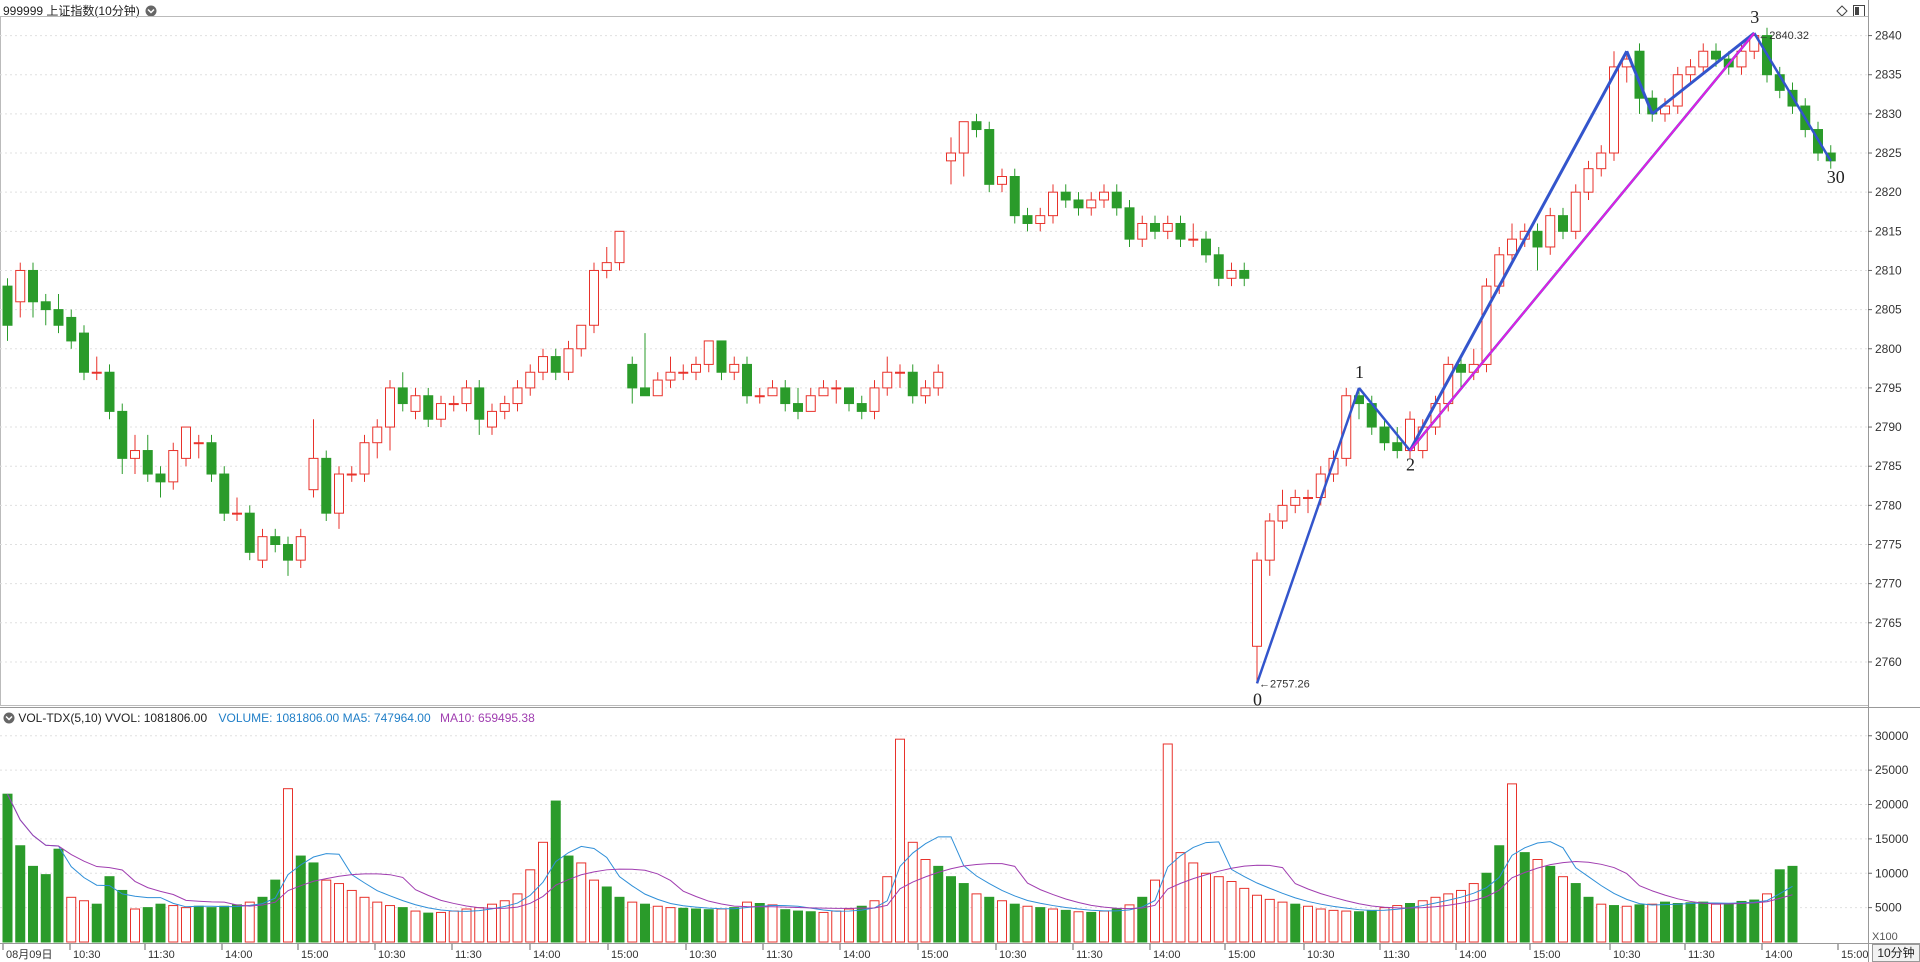  Describe the element at coordinates (1888, 427) in the screenshot. I see `price-tick-label: 2790` at that location.